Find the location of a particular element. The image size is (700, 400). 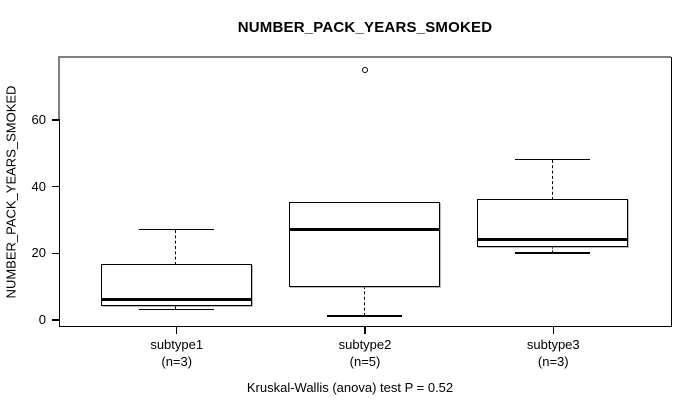

chart-title: NUMBER_PACK_YEARS_SMOKED is located at coordinates (365, 27).